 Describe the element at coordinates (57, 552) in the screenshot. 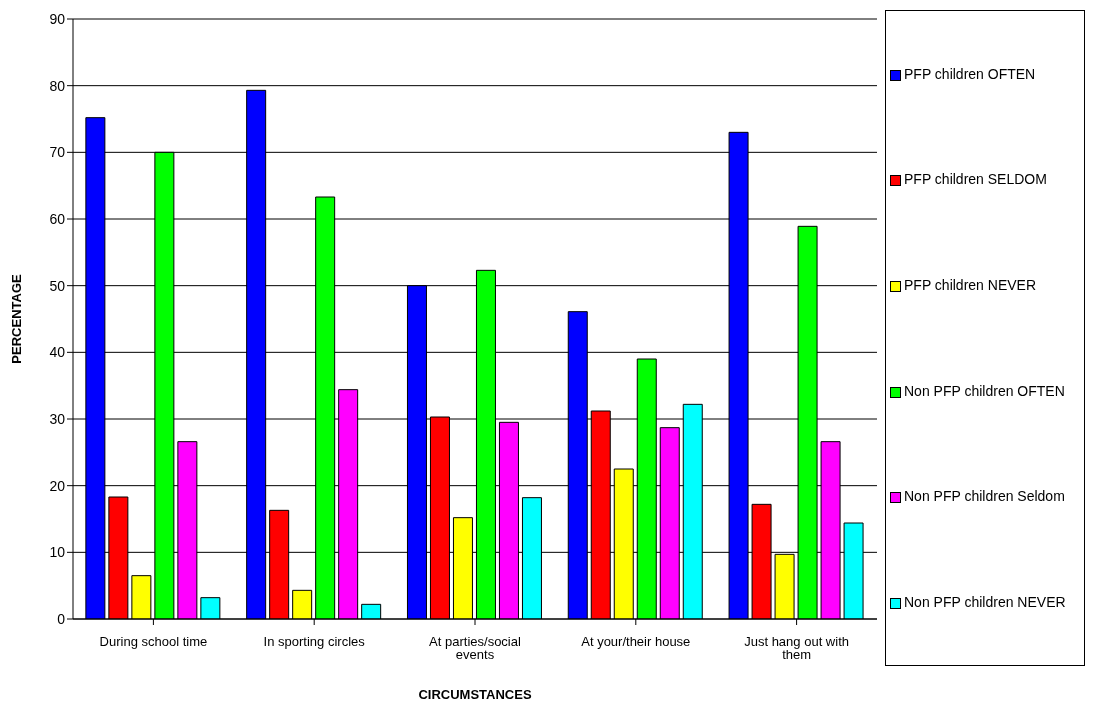

I see `y-tick-label: 10` at that location.